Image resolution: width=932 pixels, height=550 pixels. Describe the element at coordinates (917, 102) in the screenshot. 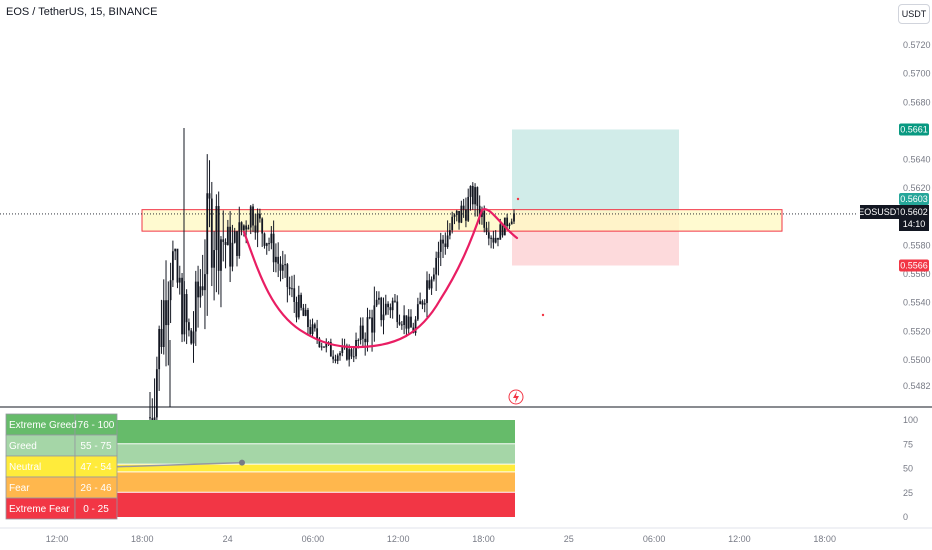

I see `price-tick-label: 0.5680` at that location.